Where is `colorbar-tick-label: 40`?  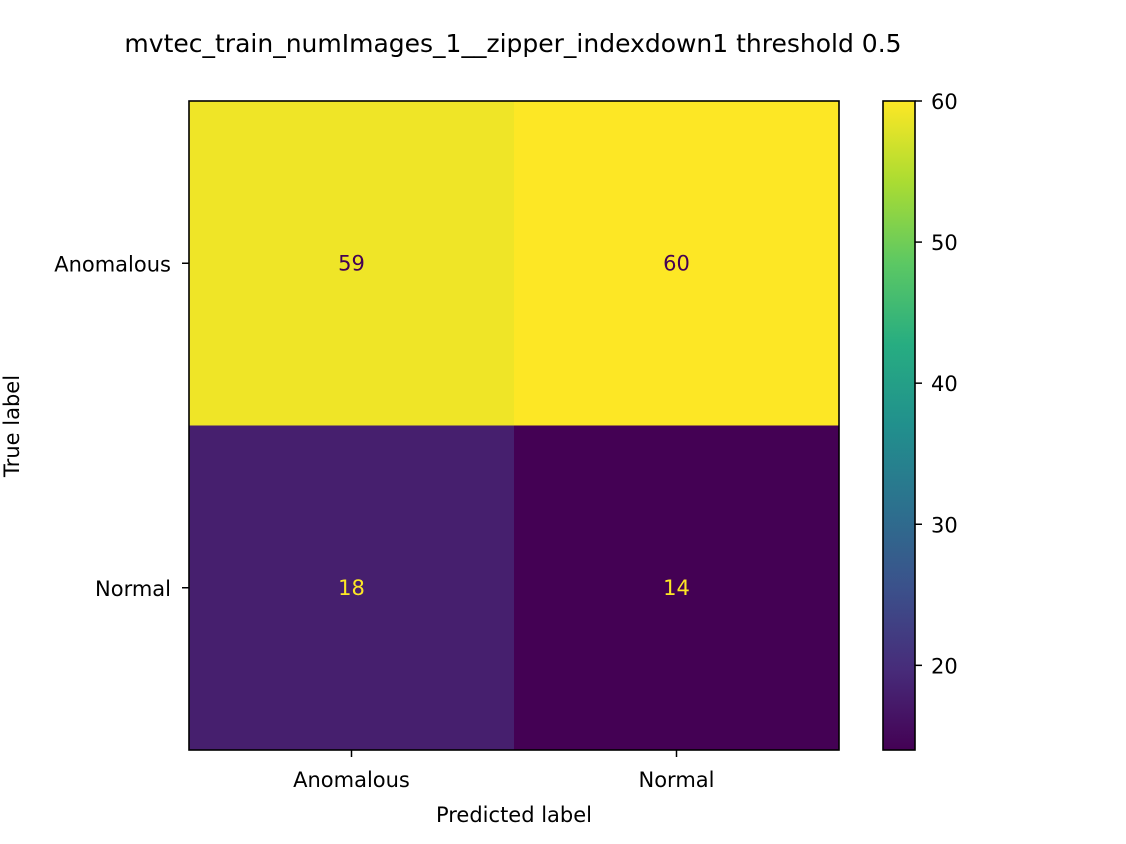 colorbar-tick-label: 40 is located at coordinates (944, 384).